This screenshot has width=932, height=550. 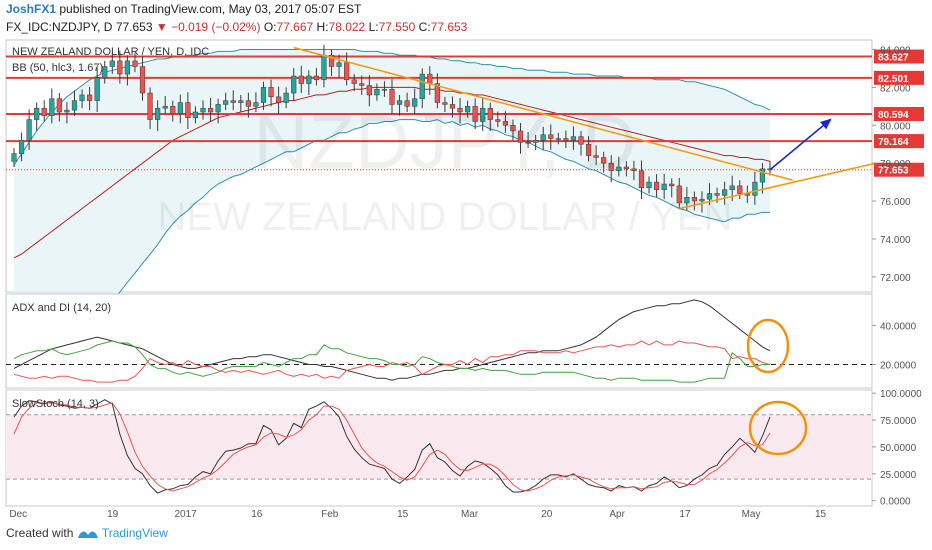 What do you see at coordinates (898, 448) in the screenshot?
I see `stoch-axis-label: 50.0000` at bounding box center [898, 448].